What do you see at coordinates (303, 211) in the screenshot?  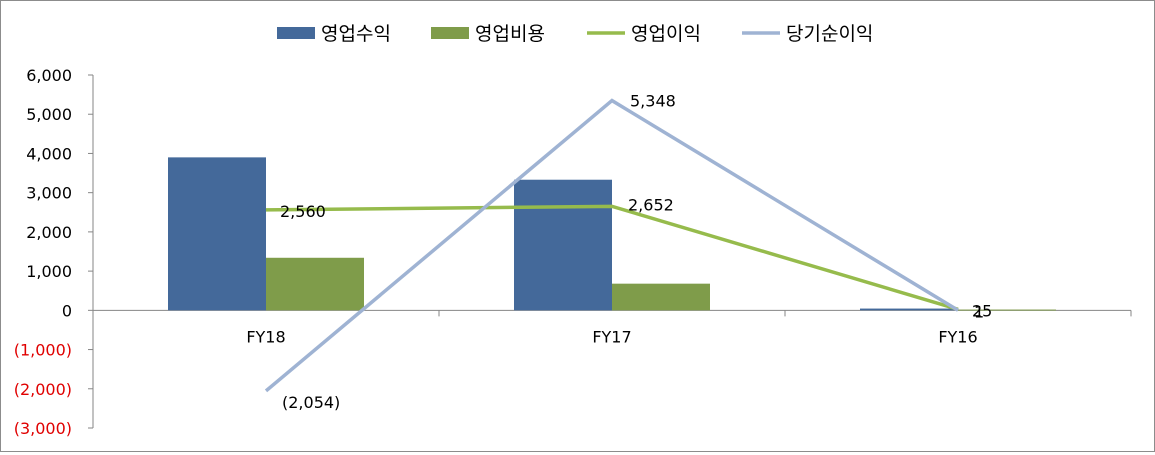 I see `data-label-0: 2,560` at bounding box center [303, 211].